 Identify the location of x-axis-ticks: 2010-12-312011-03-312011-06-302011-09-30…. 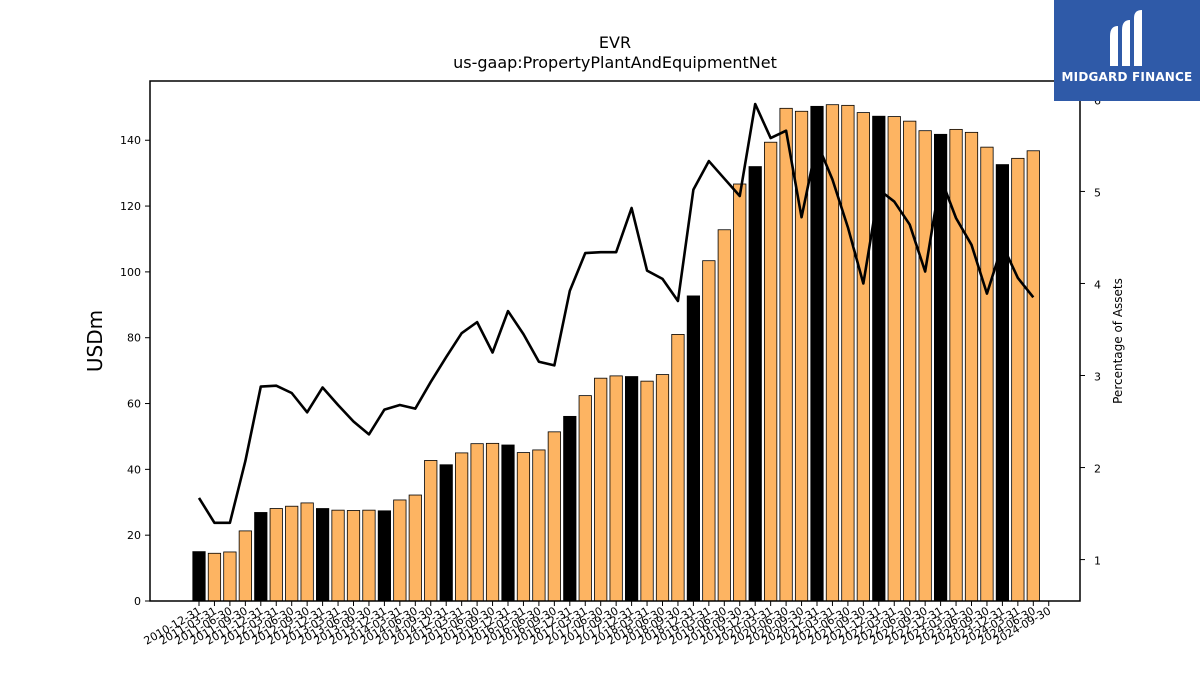
(597, 624).